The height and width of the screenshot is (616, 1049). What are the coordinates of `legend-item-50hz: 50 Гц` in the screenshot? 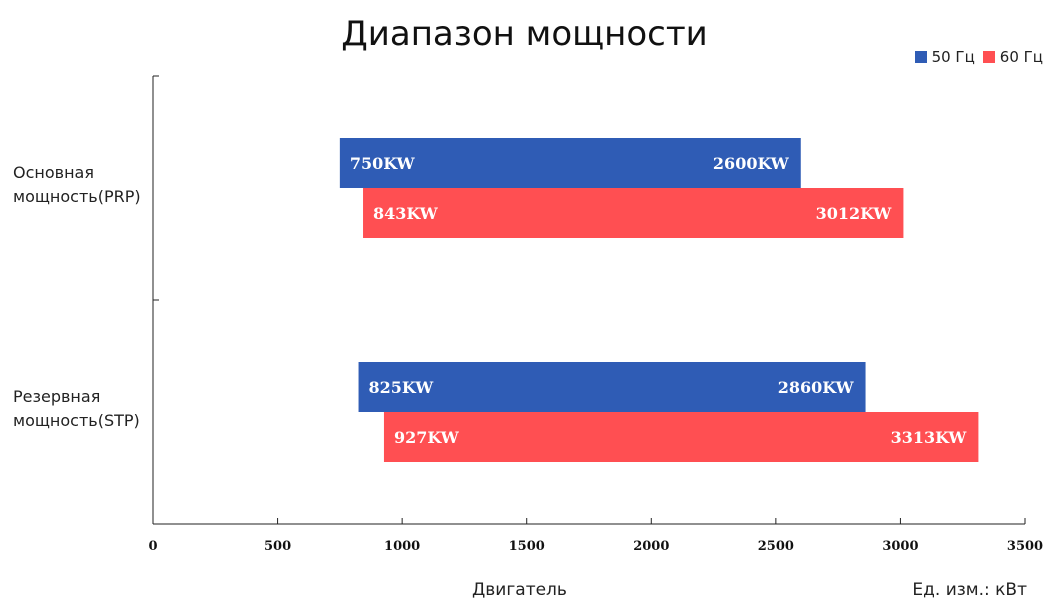 It's located at (944, 57).